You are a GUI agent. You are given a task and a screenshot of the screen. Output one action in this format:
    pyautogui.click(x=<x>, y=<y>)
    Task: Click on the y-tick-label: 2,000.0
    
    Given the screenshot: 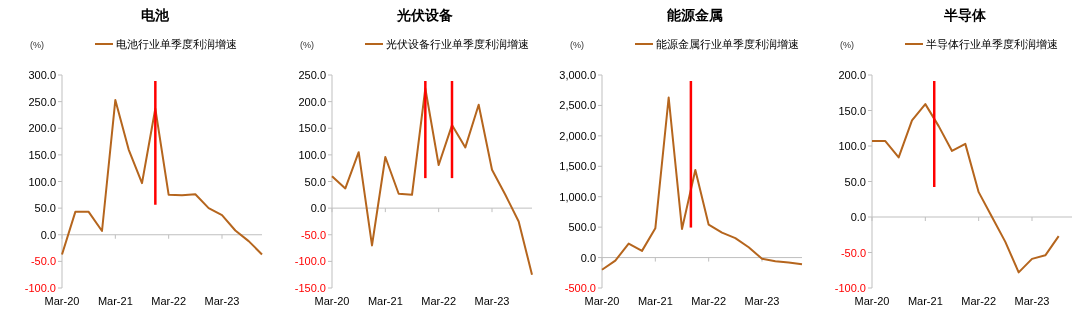 What is the action you would take?
    pyautogui.click(x=577, y=135)
    